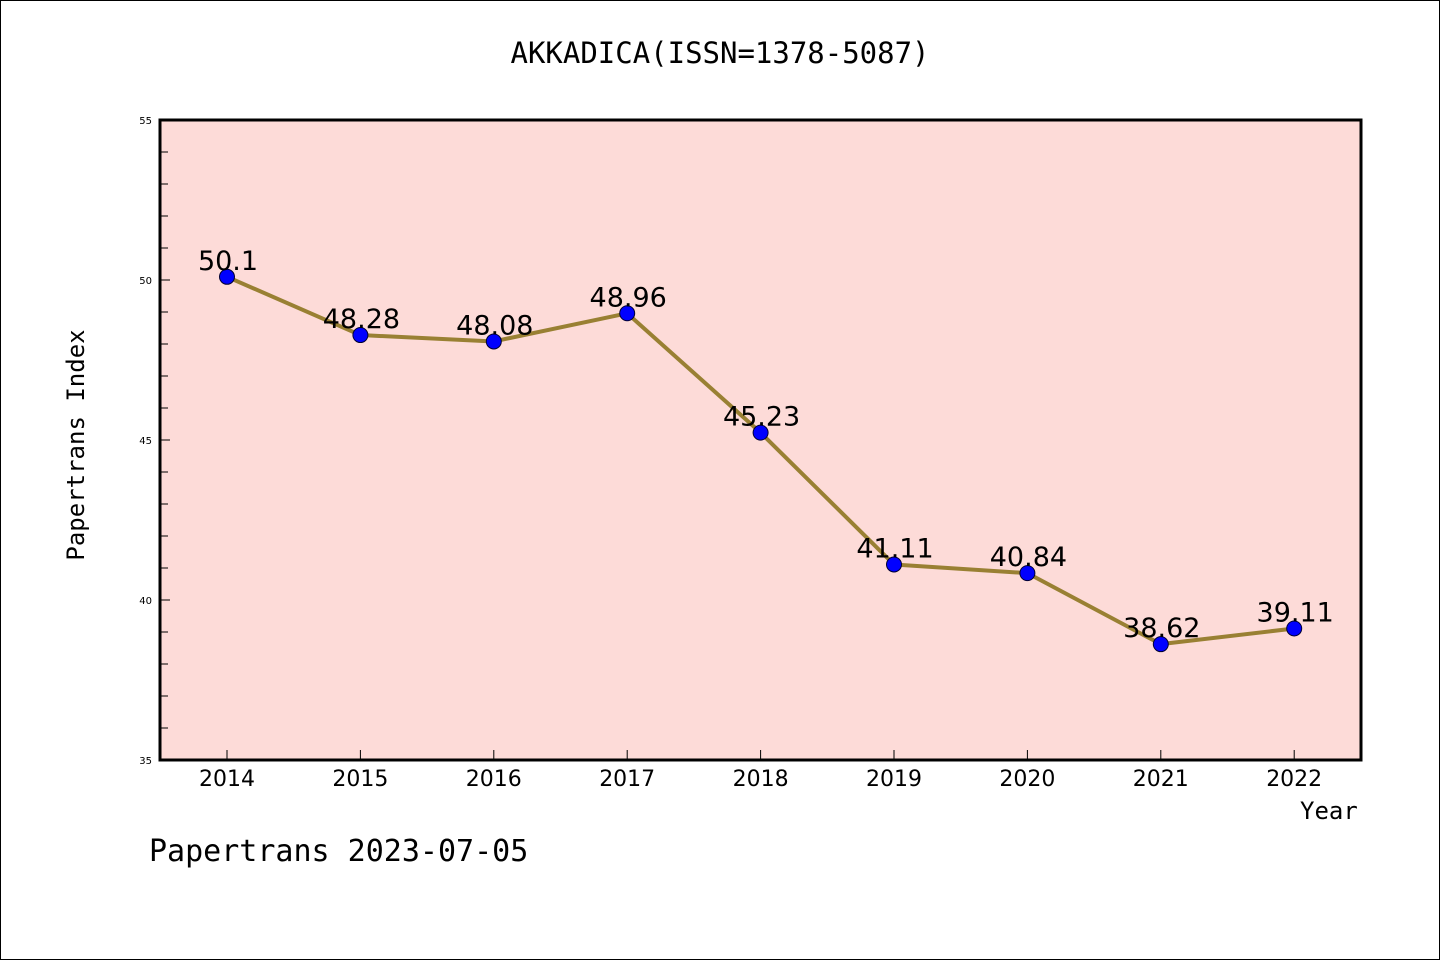 The image size is (1440, 960). I want to click on chart-title: AKKADICA(ISSN=1378-5087), so click(720, 53).